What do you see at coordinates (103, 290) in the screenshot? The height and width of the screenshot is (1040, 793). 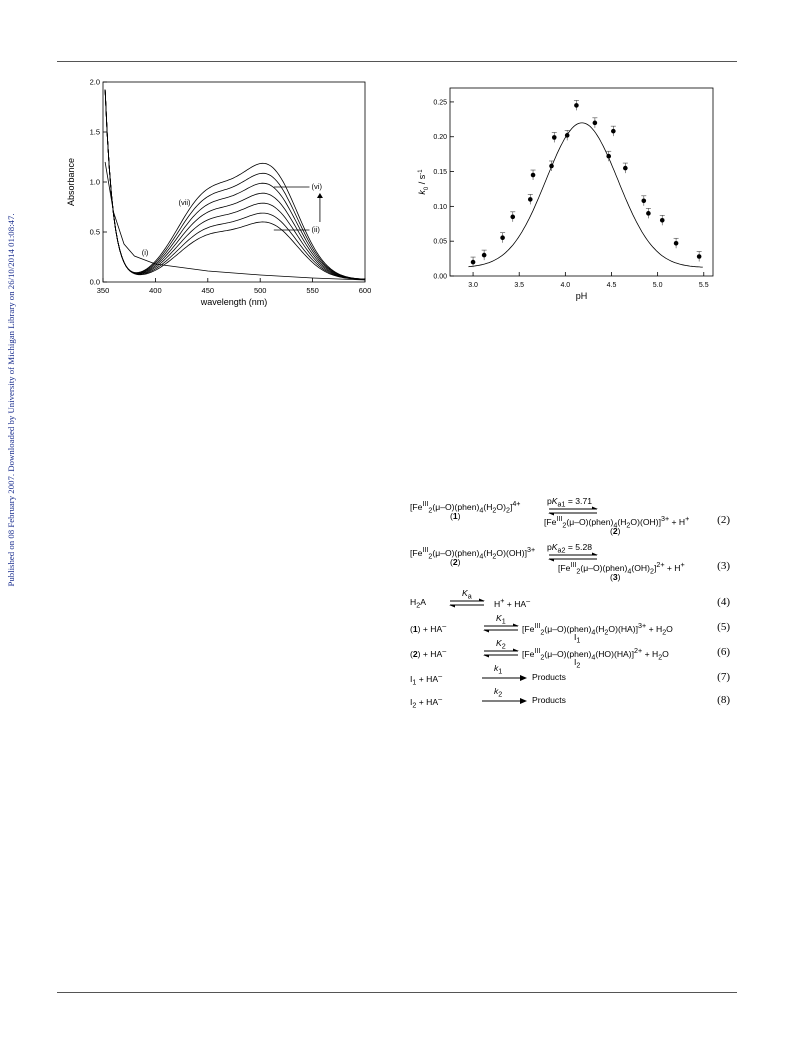 I see `x-tick-label: 350` at bounding box center [103, 290].